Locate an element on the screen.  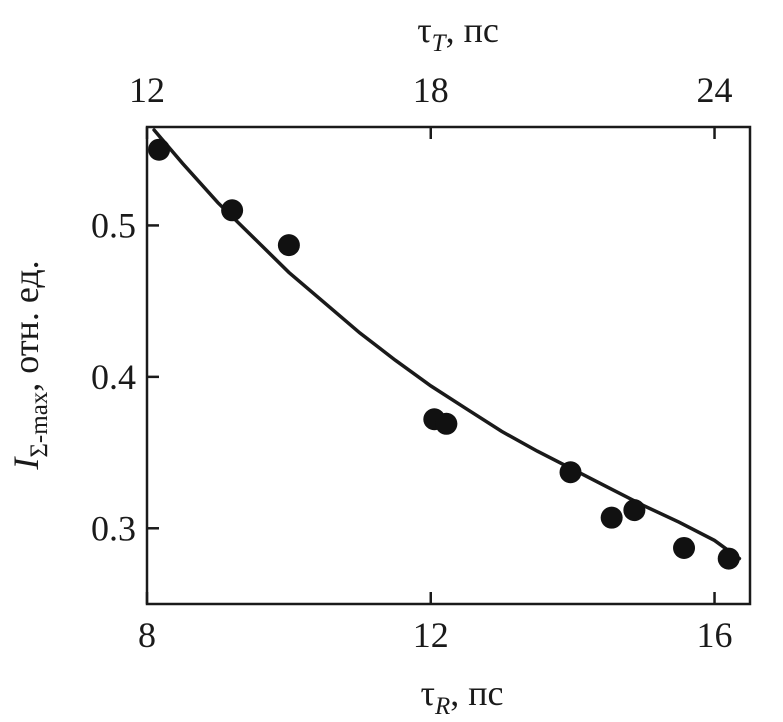
x-tick-label: 12 is located at coordinates (431, 635).